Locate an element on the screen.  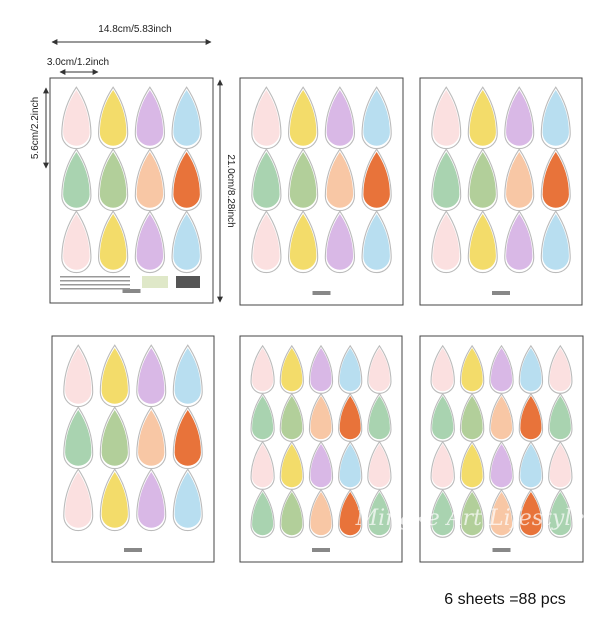
watermark: Mingke Art Lifestyle is located at coordinates (470, 518).